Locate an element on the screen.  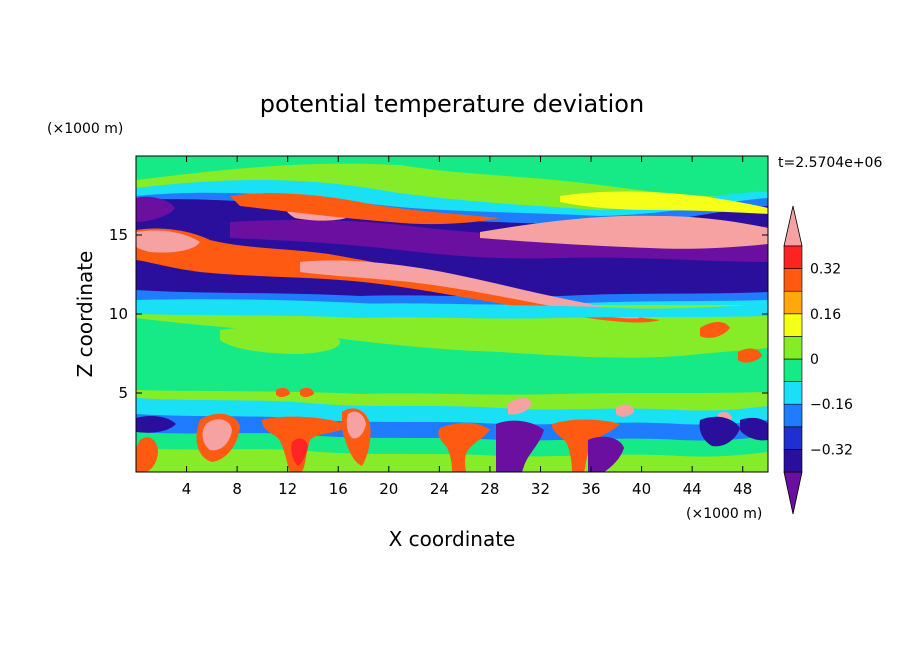
x-tick-label: 8 is located at coordinates (237, 489).